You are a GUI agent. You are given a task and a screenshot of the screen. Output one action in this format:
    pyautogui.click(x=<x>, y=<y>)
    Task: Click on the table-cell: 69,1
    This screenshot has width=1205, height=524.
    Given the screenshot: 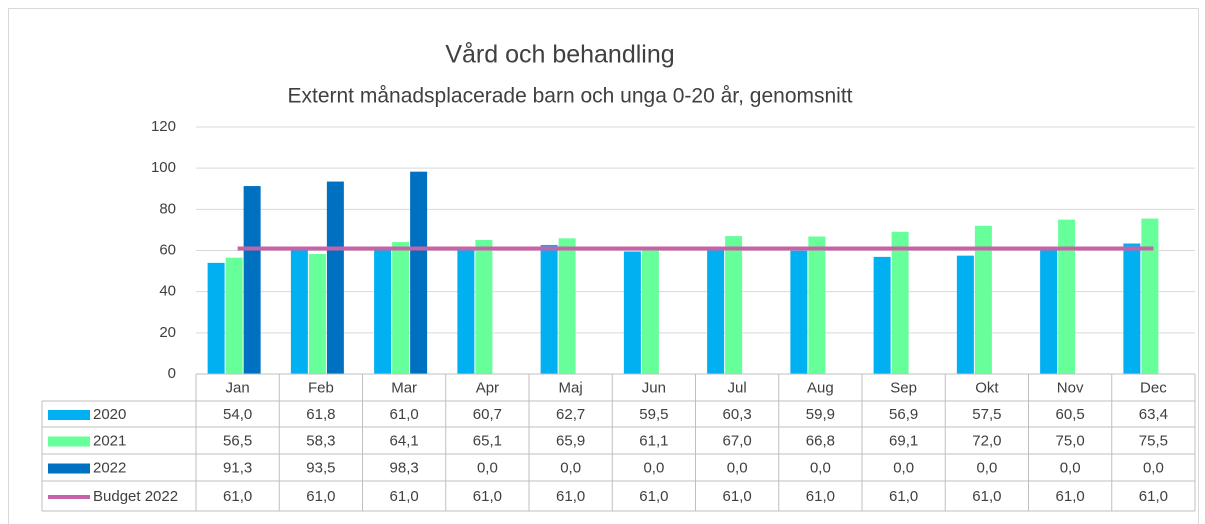 What is the action you would take?
    pyautogui.click(x=903, y=440)
    